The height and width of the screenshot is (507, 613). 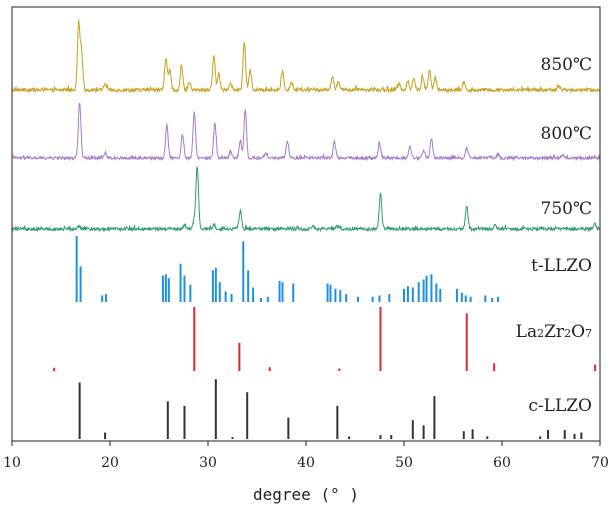 I want to click on series-label: La2Zr2O7, so click(x=554, y=332).